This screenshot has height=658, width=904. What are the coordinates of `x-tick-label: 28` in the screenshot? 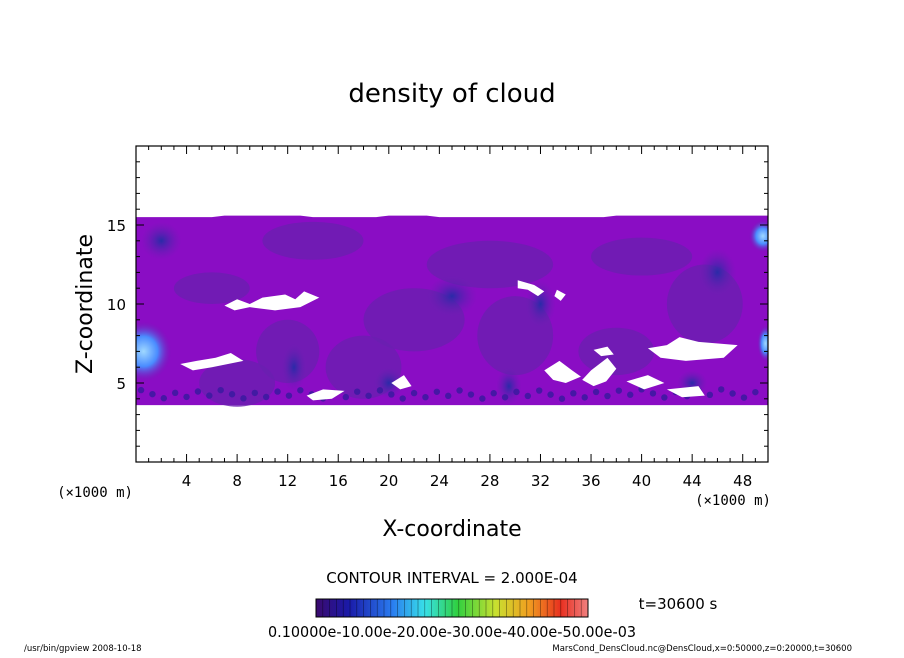 It's located at (489, 481).